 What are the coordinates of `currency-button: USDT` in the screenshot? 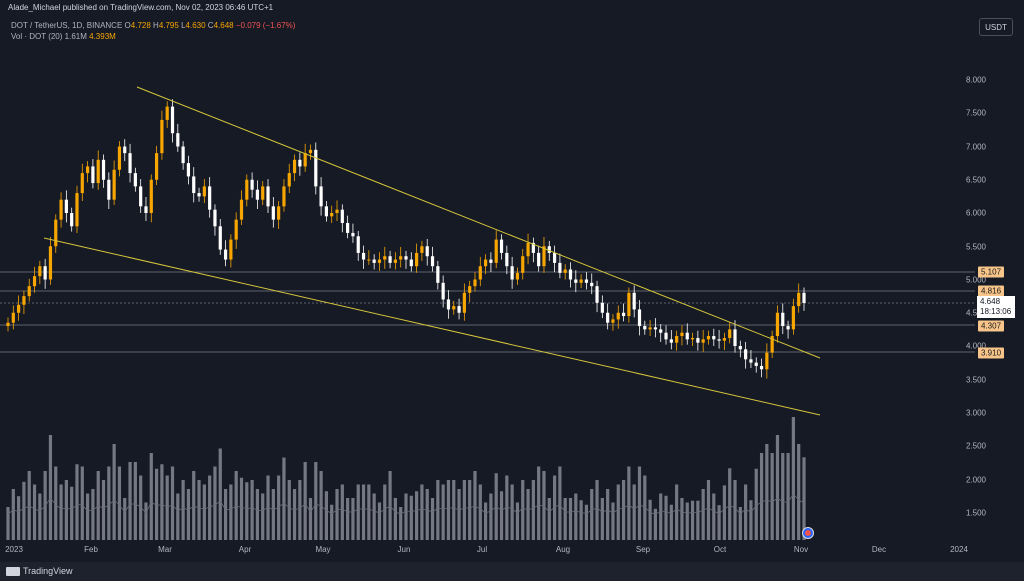 It's located at (996, 27).